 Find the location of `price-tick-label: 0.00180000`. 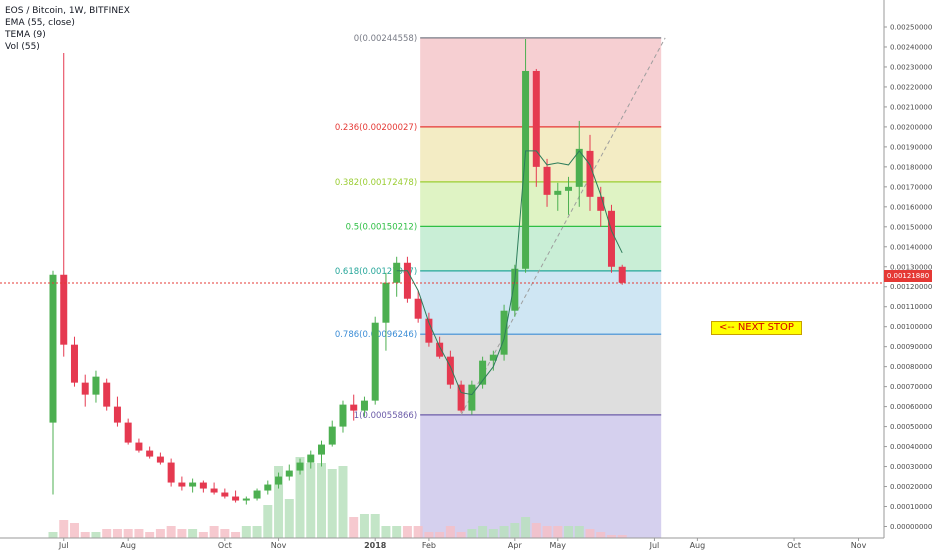

price-tick-label: 0.00180000 is located at coordinates (911, 167).